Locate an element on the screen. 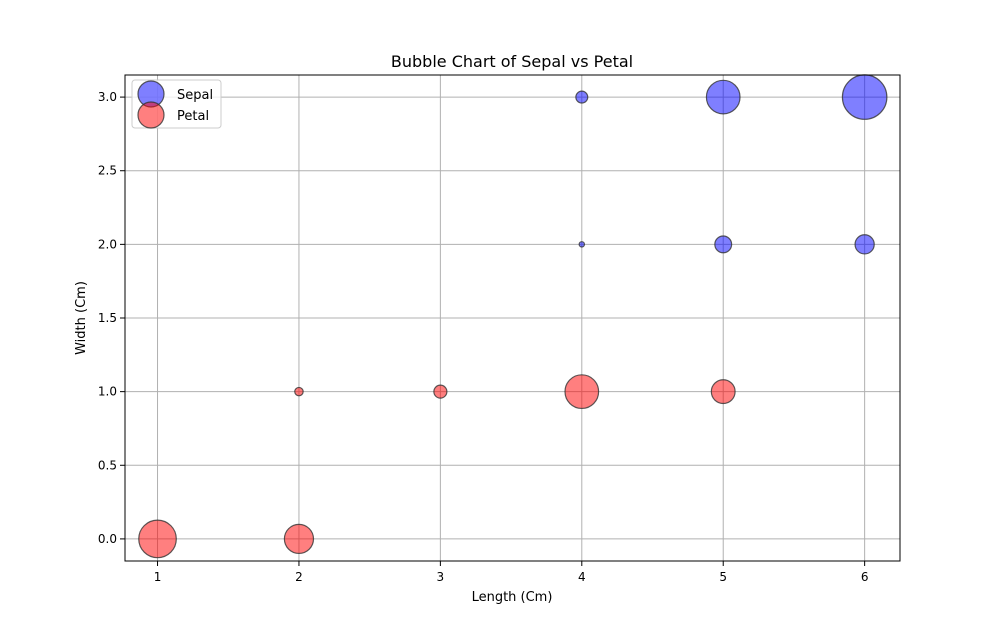  y-tick-label: 0.5 is located at coordinates (107, 465).